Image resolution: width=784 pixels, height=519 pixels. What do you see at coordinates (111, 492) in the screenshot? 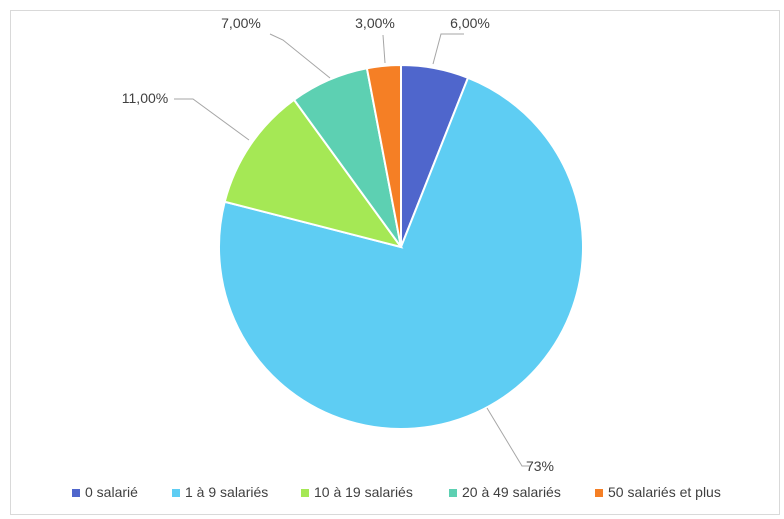
I see `legend-label-1: 0 salarié` at bounding box center [111, 492].